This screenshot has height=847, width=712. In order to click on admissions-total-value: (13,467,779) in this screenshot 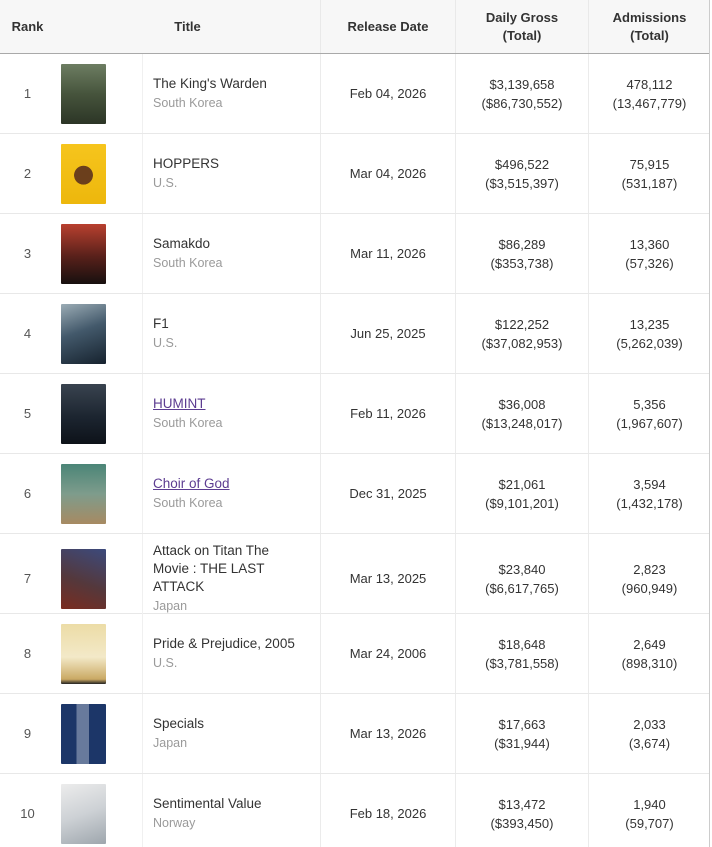, I will do `click(649, 103)`.